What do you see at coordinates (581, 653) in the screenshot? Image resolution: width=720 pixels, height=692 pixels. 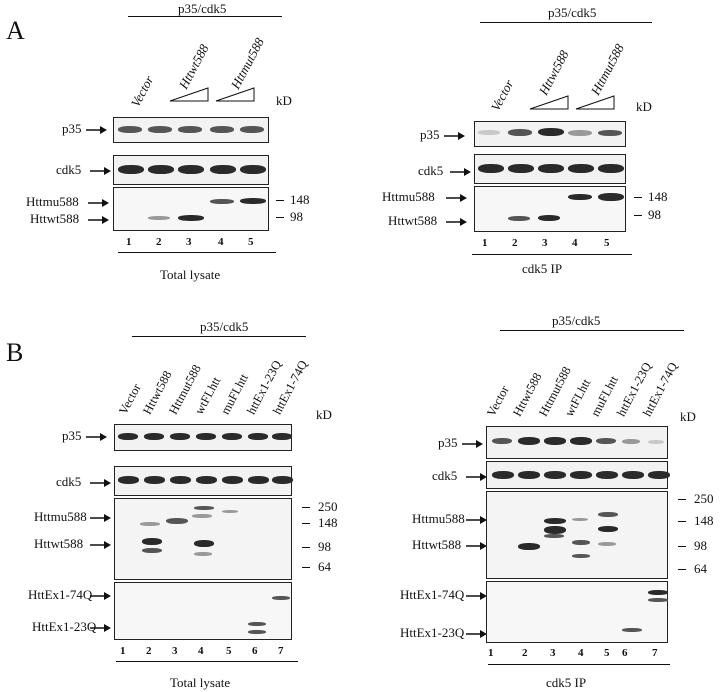 I see `panel-b-right-lane-number-4: 4` at bounding box center [581, 653].